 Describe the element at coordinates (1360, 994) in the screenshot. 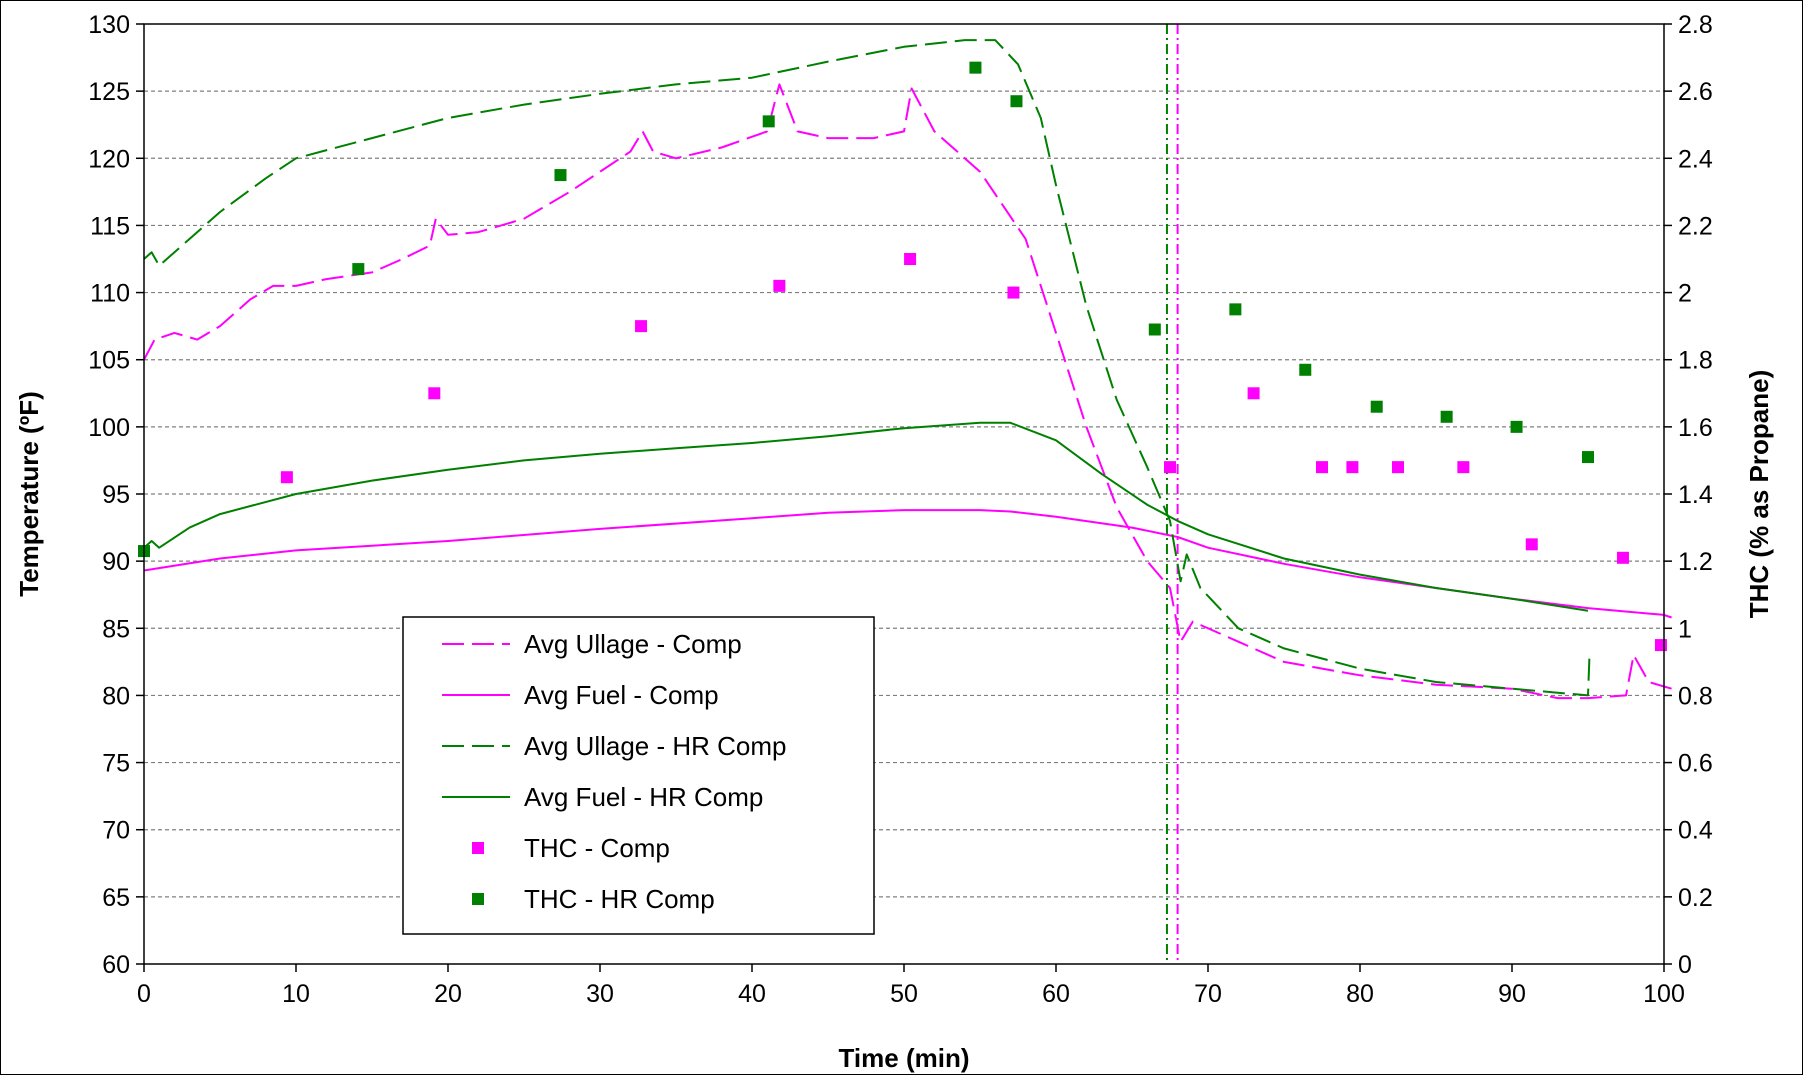

I see `x-tick-label: 80` at that location.